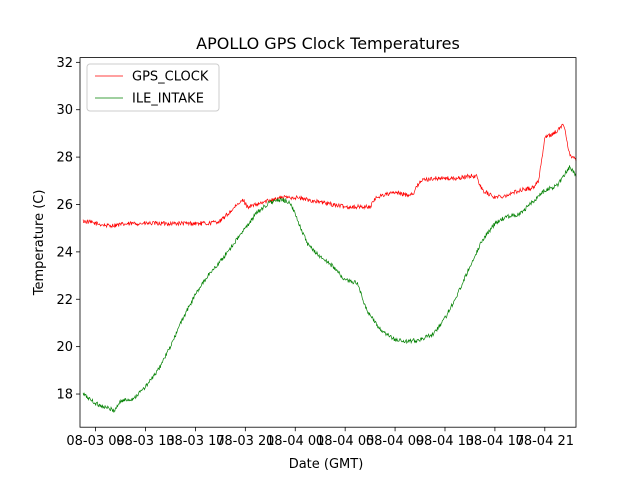 The height and width of the screenshot is (480, 640). What do you see at coordinates (95, 441) in the screenshot?
I see `x-tick-label: 08-03 09` at bounding box center [95, 441].